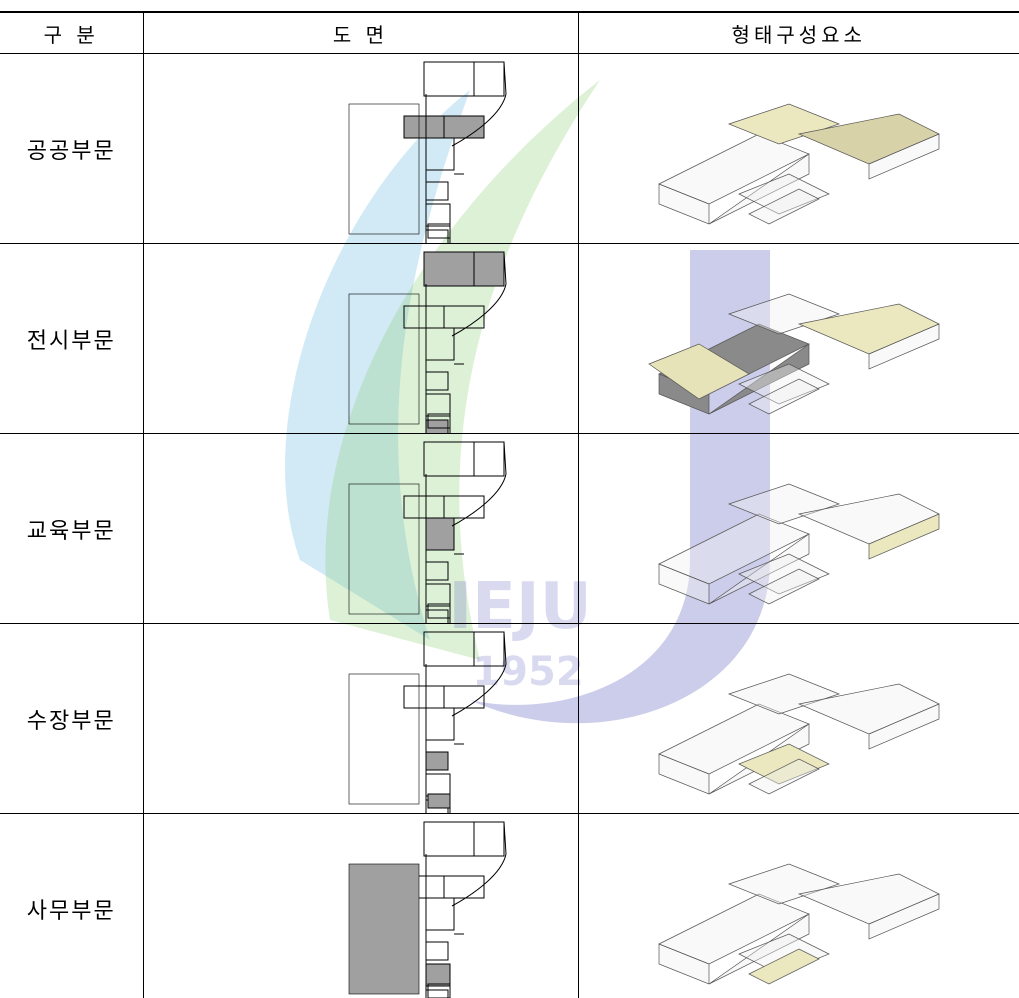 This screenshot has width=1019, height=998. I want to click on header-cell: 형태구성요소, so click(798, 32).